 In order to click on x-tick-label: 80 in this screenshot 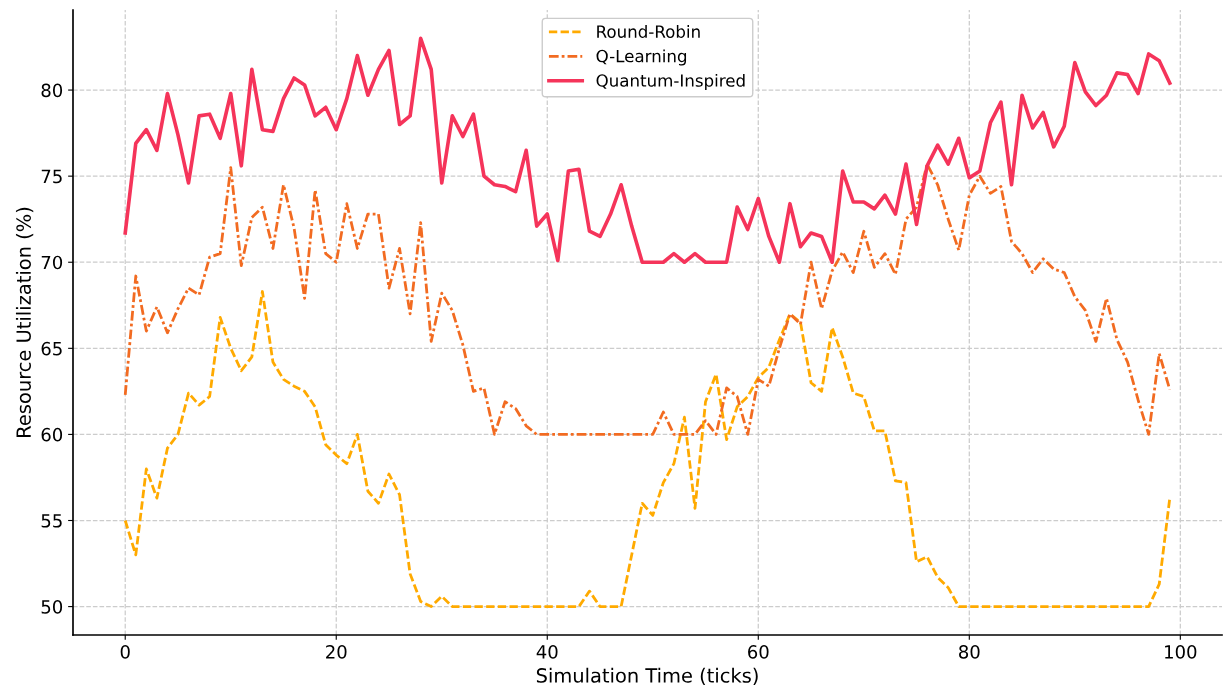, I will do `click(969, 652)`.